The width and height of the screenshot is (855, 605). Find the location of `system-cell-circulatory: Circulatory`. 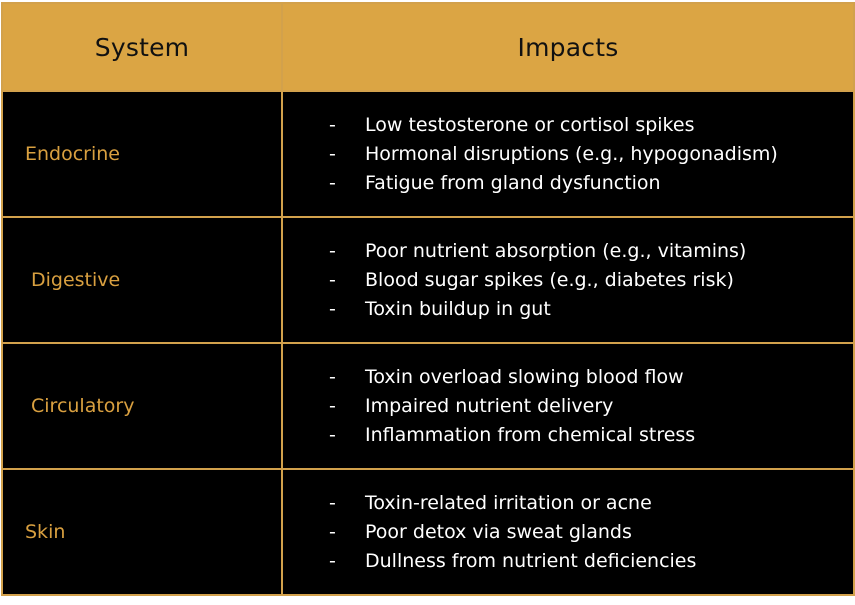

system-cell-circulatory: Circulatory is located at coordinates (142, 406).